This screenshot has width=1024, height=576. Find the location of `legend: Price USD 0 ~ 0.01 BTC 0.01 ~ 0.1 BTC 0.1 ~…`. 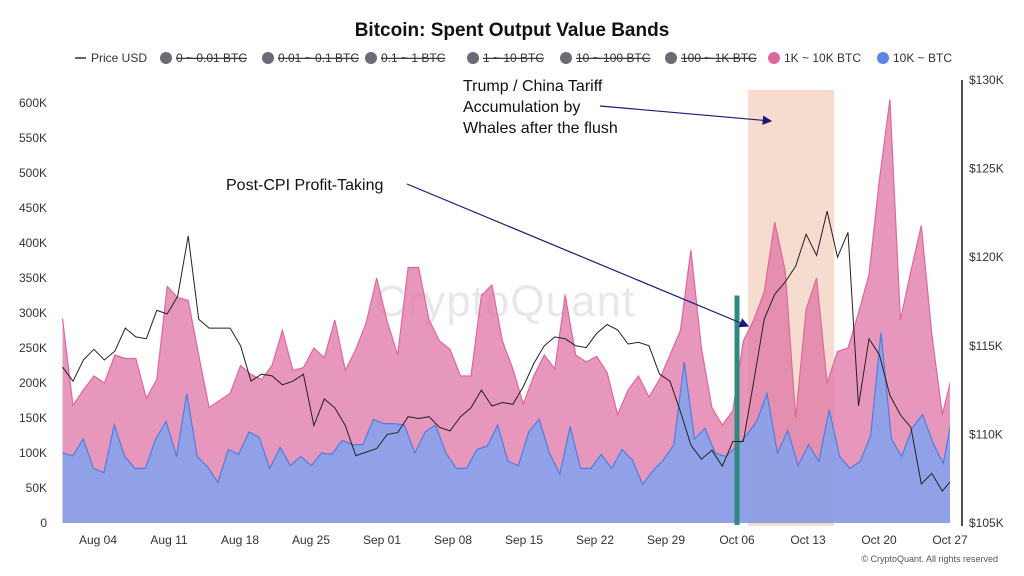

legend: Price USD 0 ~ 0.01 BTC 0.01 ~ 0.1 BTC 0.1 ~… is located at coordinates (513, 58).